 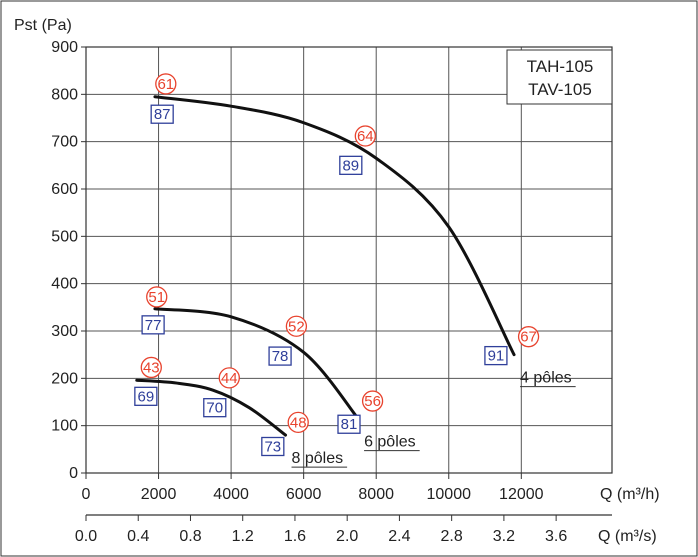 I want to click on y-tick-label: 800, so click(x=64, y=94).